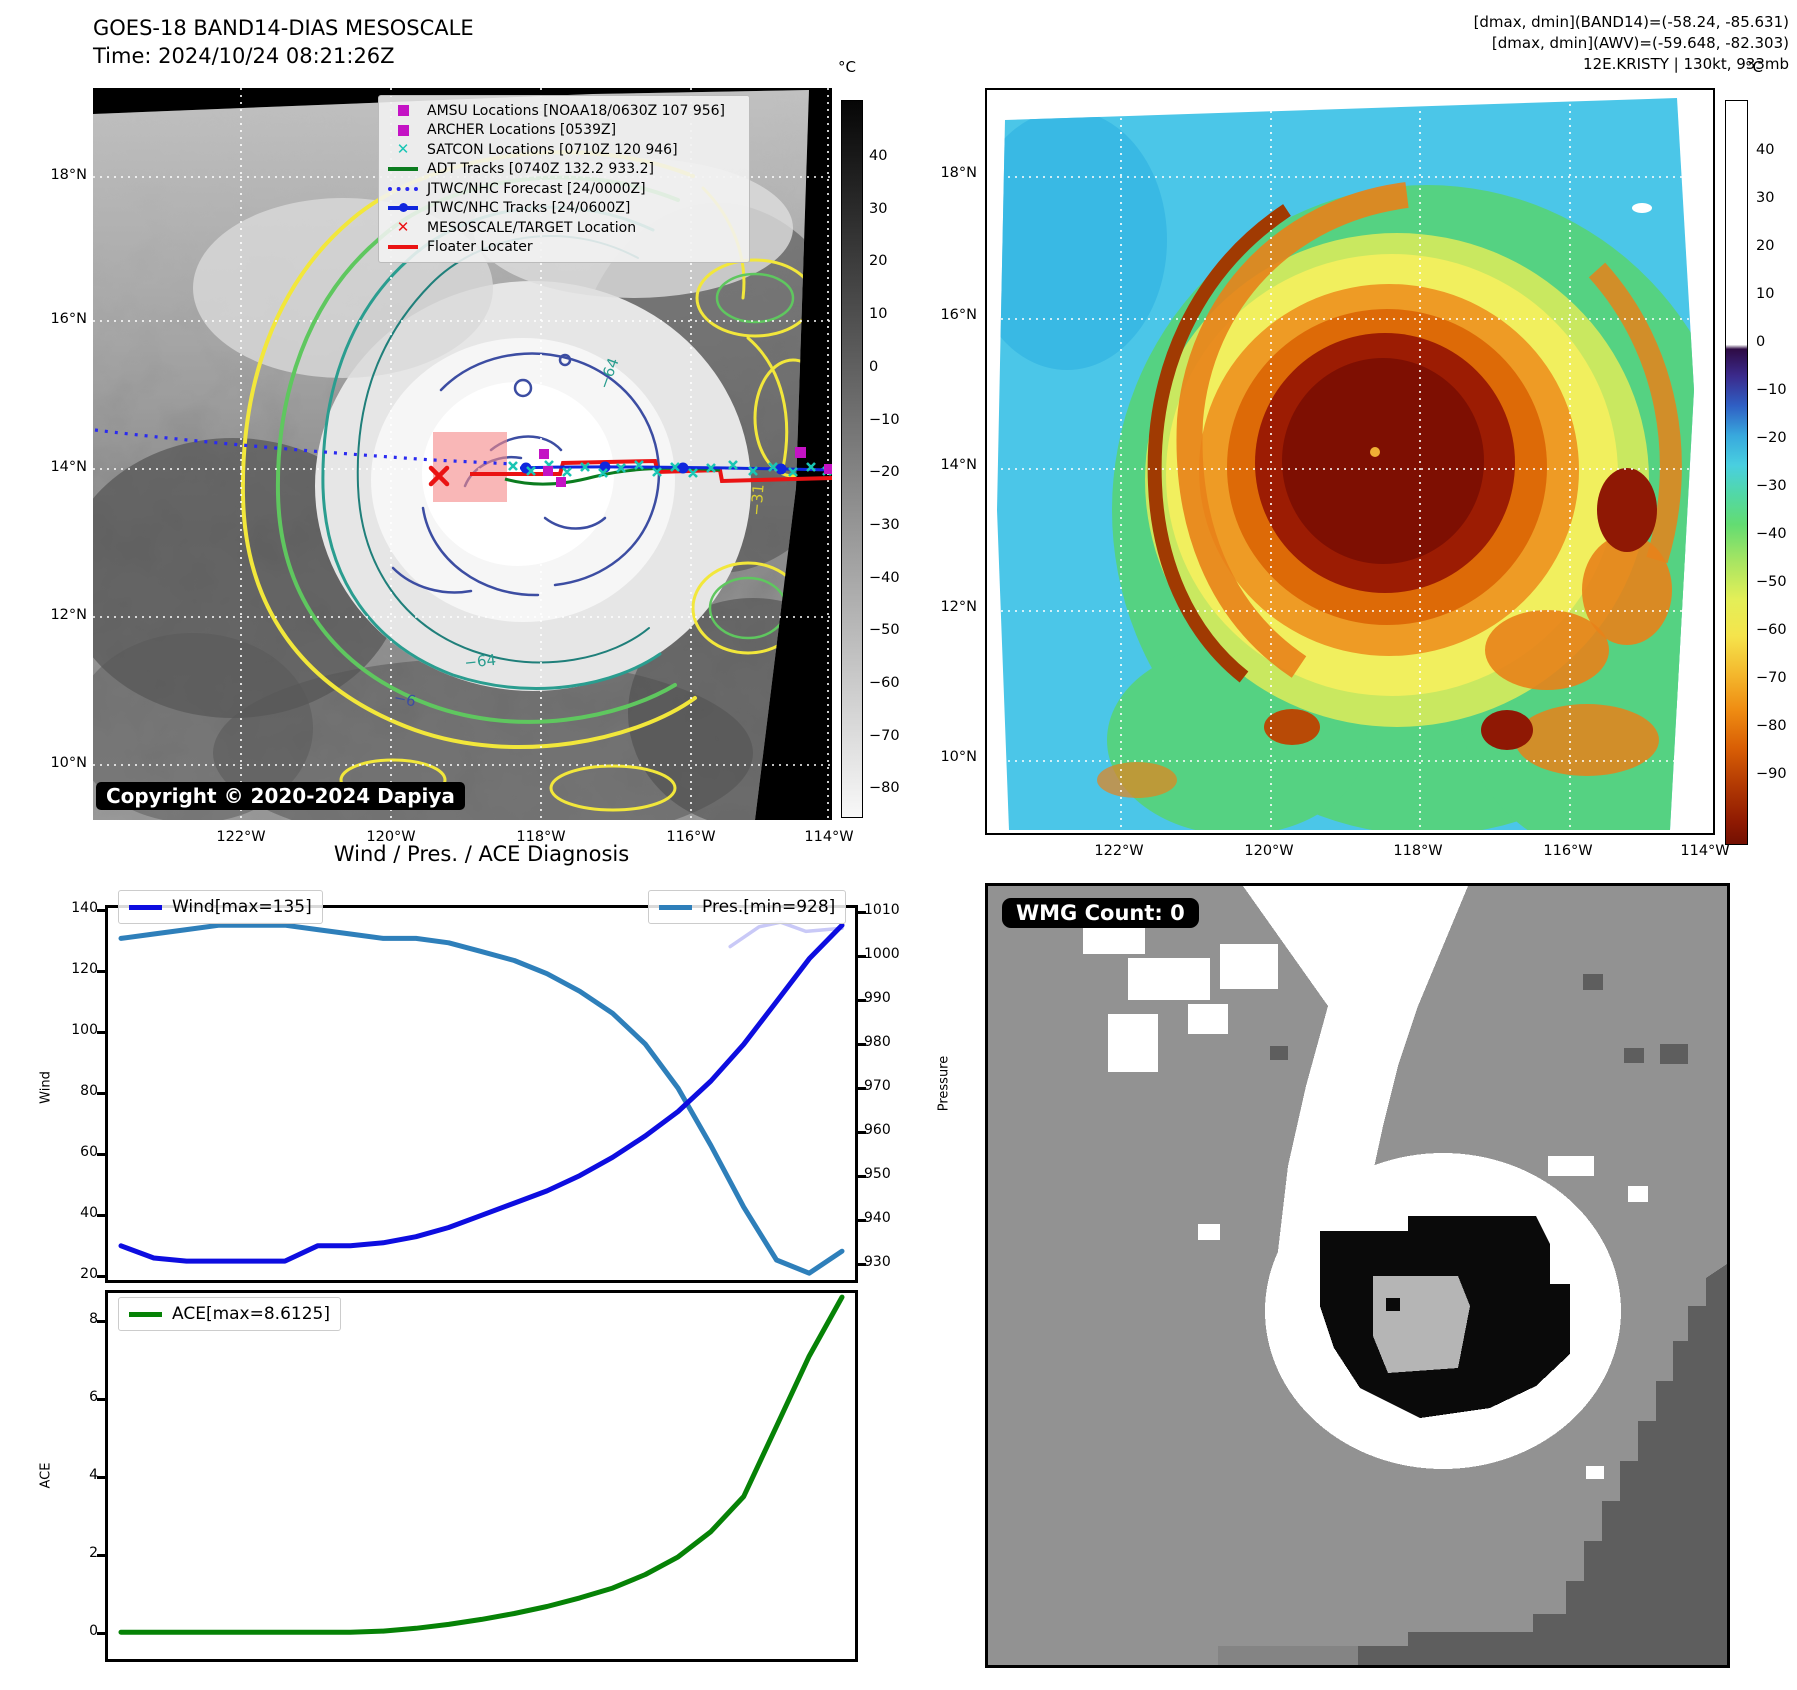 Image resolution: width=1797 pixels, height=1690 pixels. Describe the element at coordinates (878, 208) in the screenshot. I see `colorbar-tick-label: 30` at that location.